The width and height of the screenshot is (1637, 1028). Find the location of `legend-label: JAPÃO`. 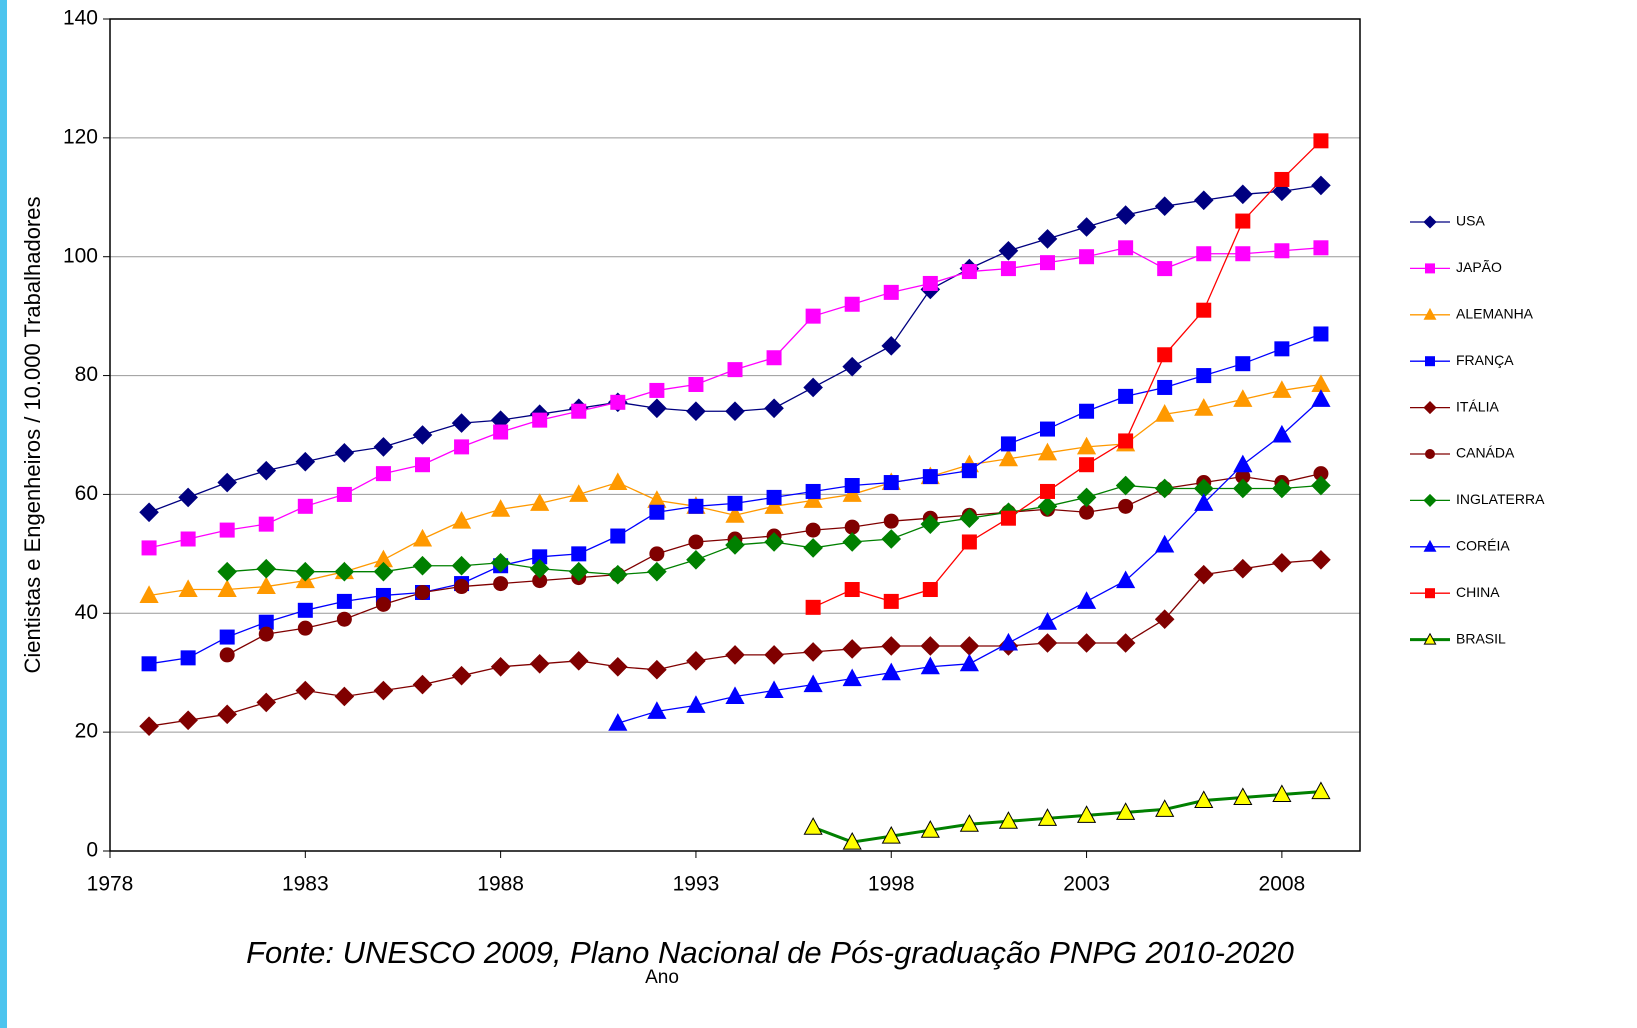

legend-label: JAPÃO is located at coordinates (1479, 267).